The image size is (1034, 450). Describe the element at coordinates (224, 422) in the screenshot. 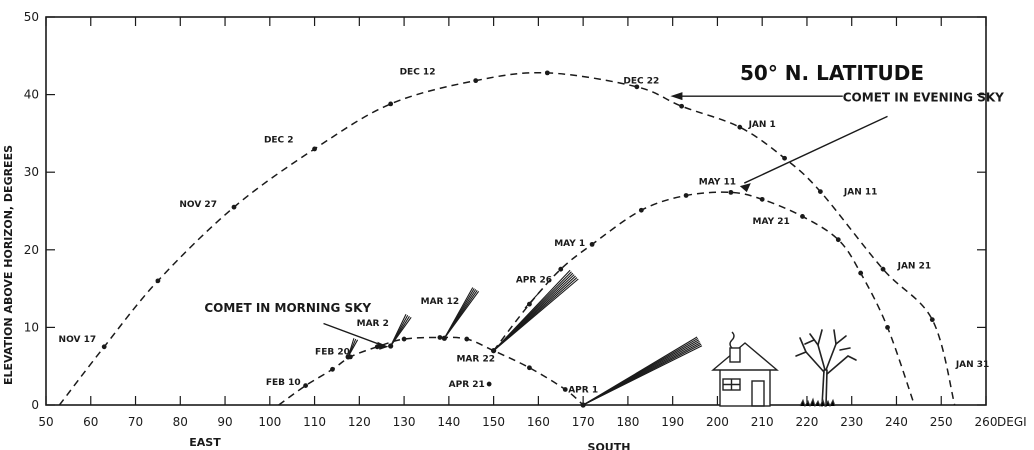

I see `x-tick-label: 90` at that location.